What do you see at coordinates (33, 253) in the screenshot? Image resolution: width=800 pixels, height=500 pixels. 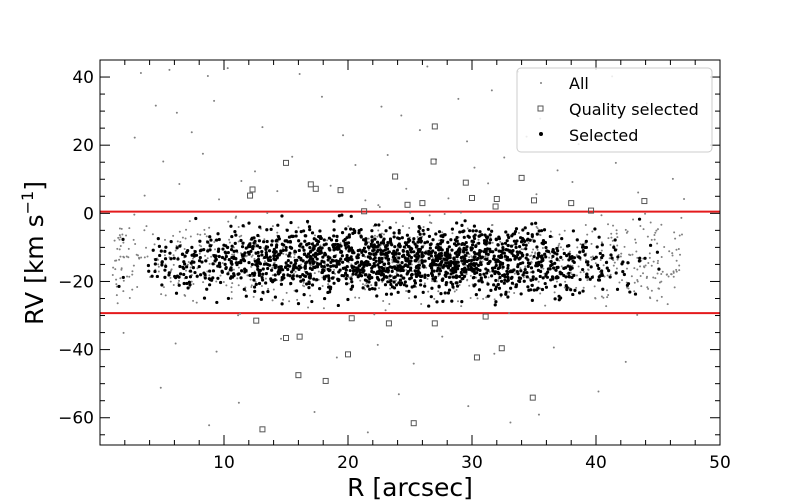 I see `y-axis-label-group: RV [km s−1]` at bounding box center [33, 253].